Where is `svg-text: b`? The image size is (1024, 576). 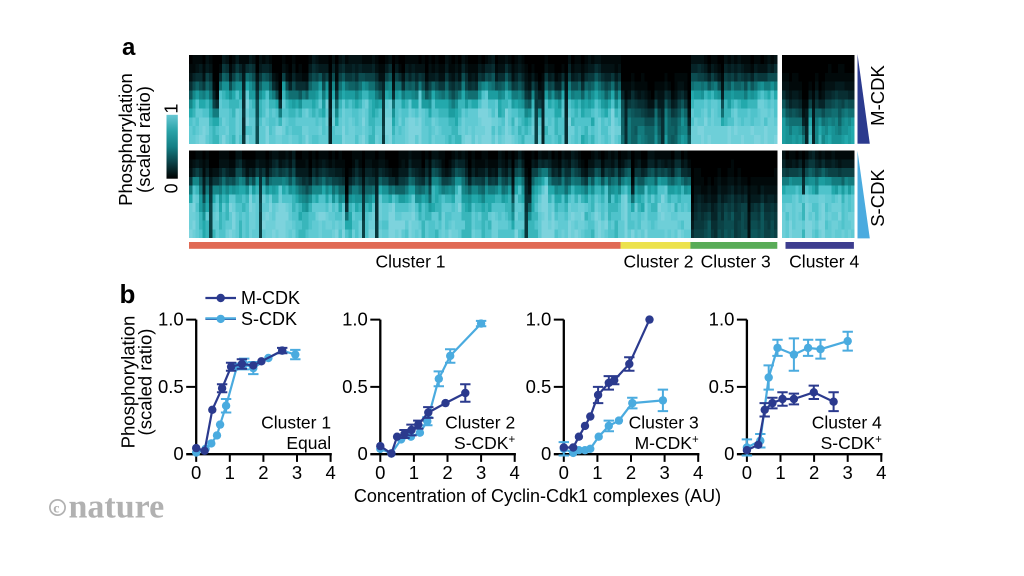 svg-text: b is located at coordinates (128, 294).